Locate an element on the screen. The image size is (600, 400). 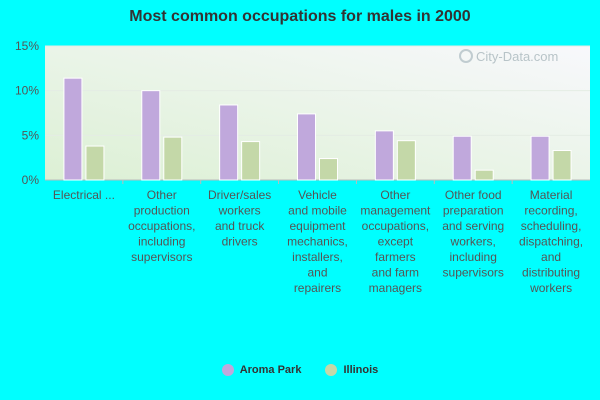
x-tick-label-line: and serving is located at coordinates (473, 226).